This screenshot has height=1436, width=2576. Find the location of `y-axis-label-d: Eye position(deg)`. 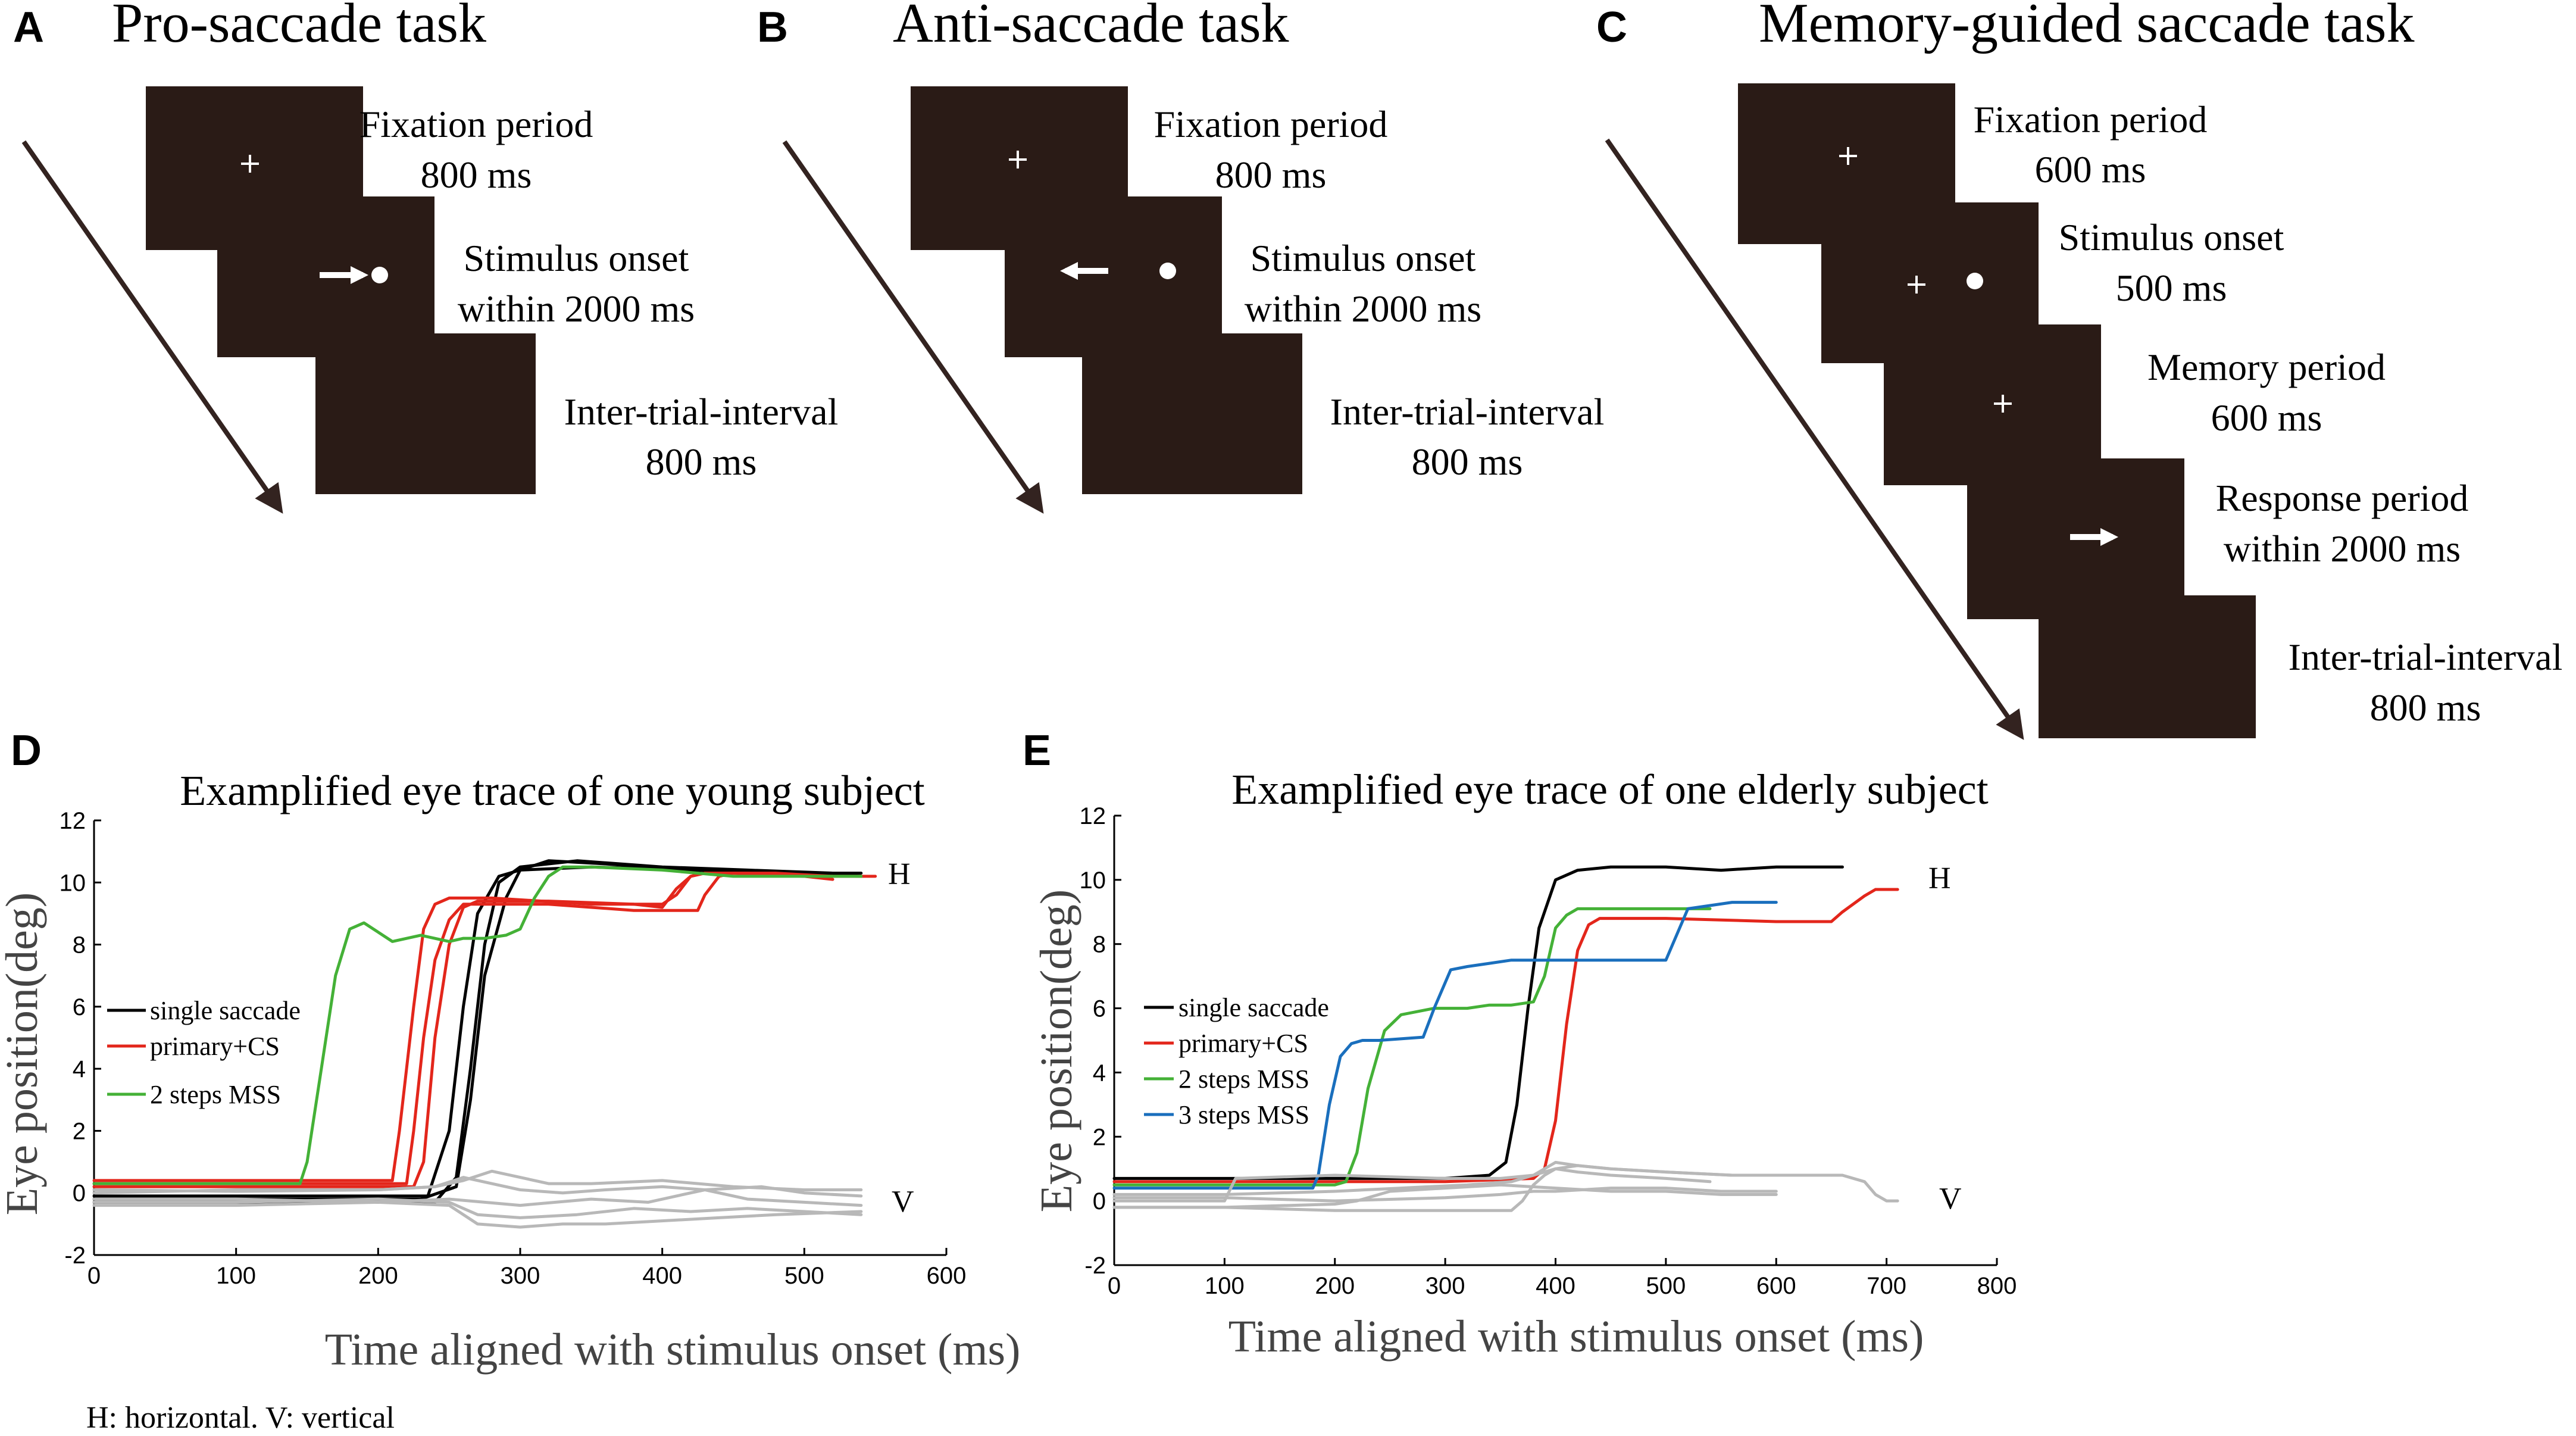

y-axis-label-d: Eye position(deg) is located at coordinates (23, 1053).